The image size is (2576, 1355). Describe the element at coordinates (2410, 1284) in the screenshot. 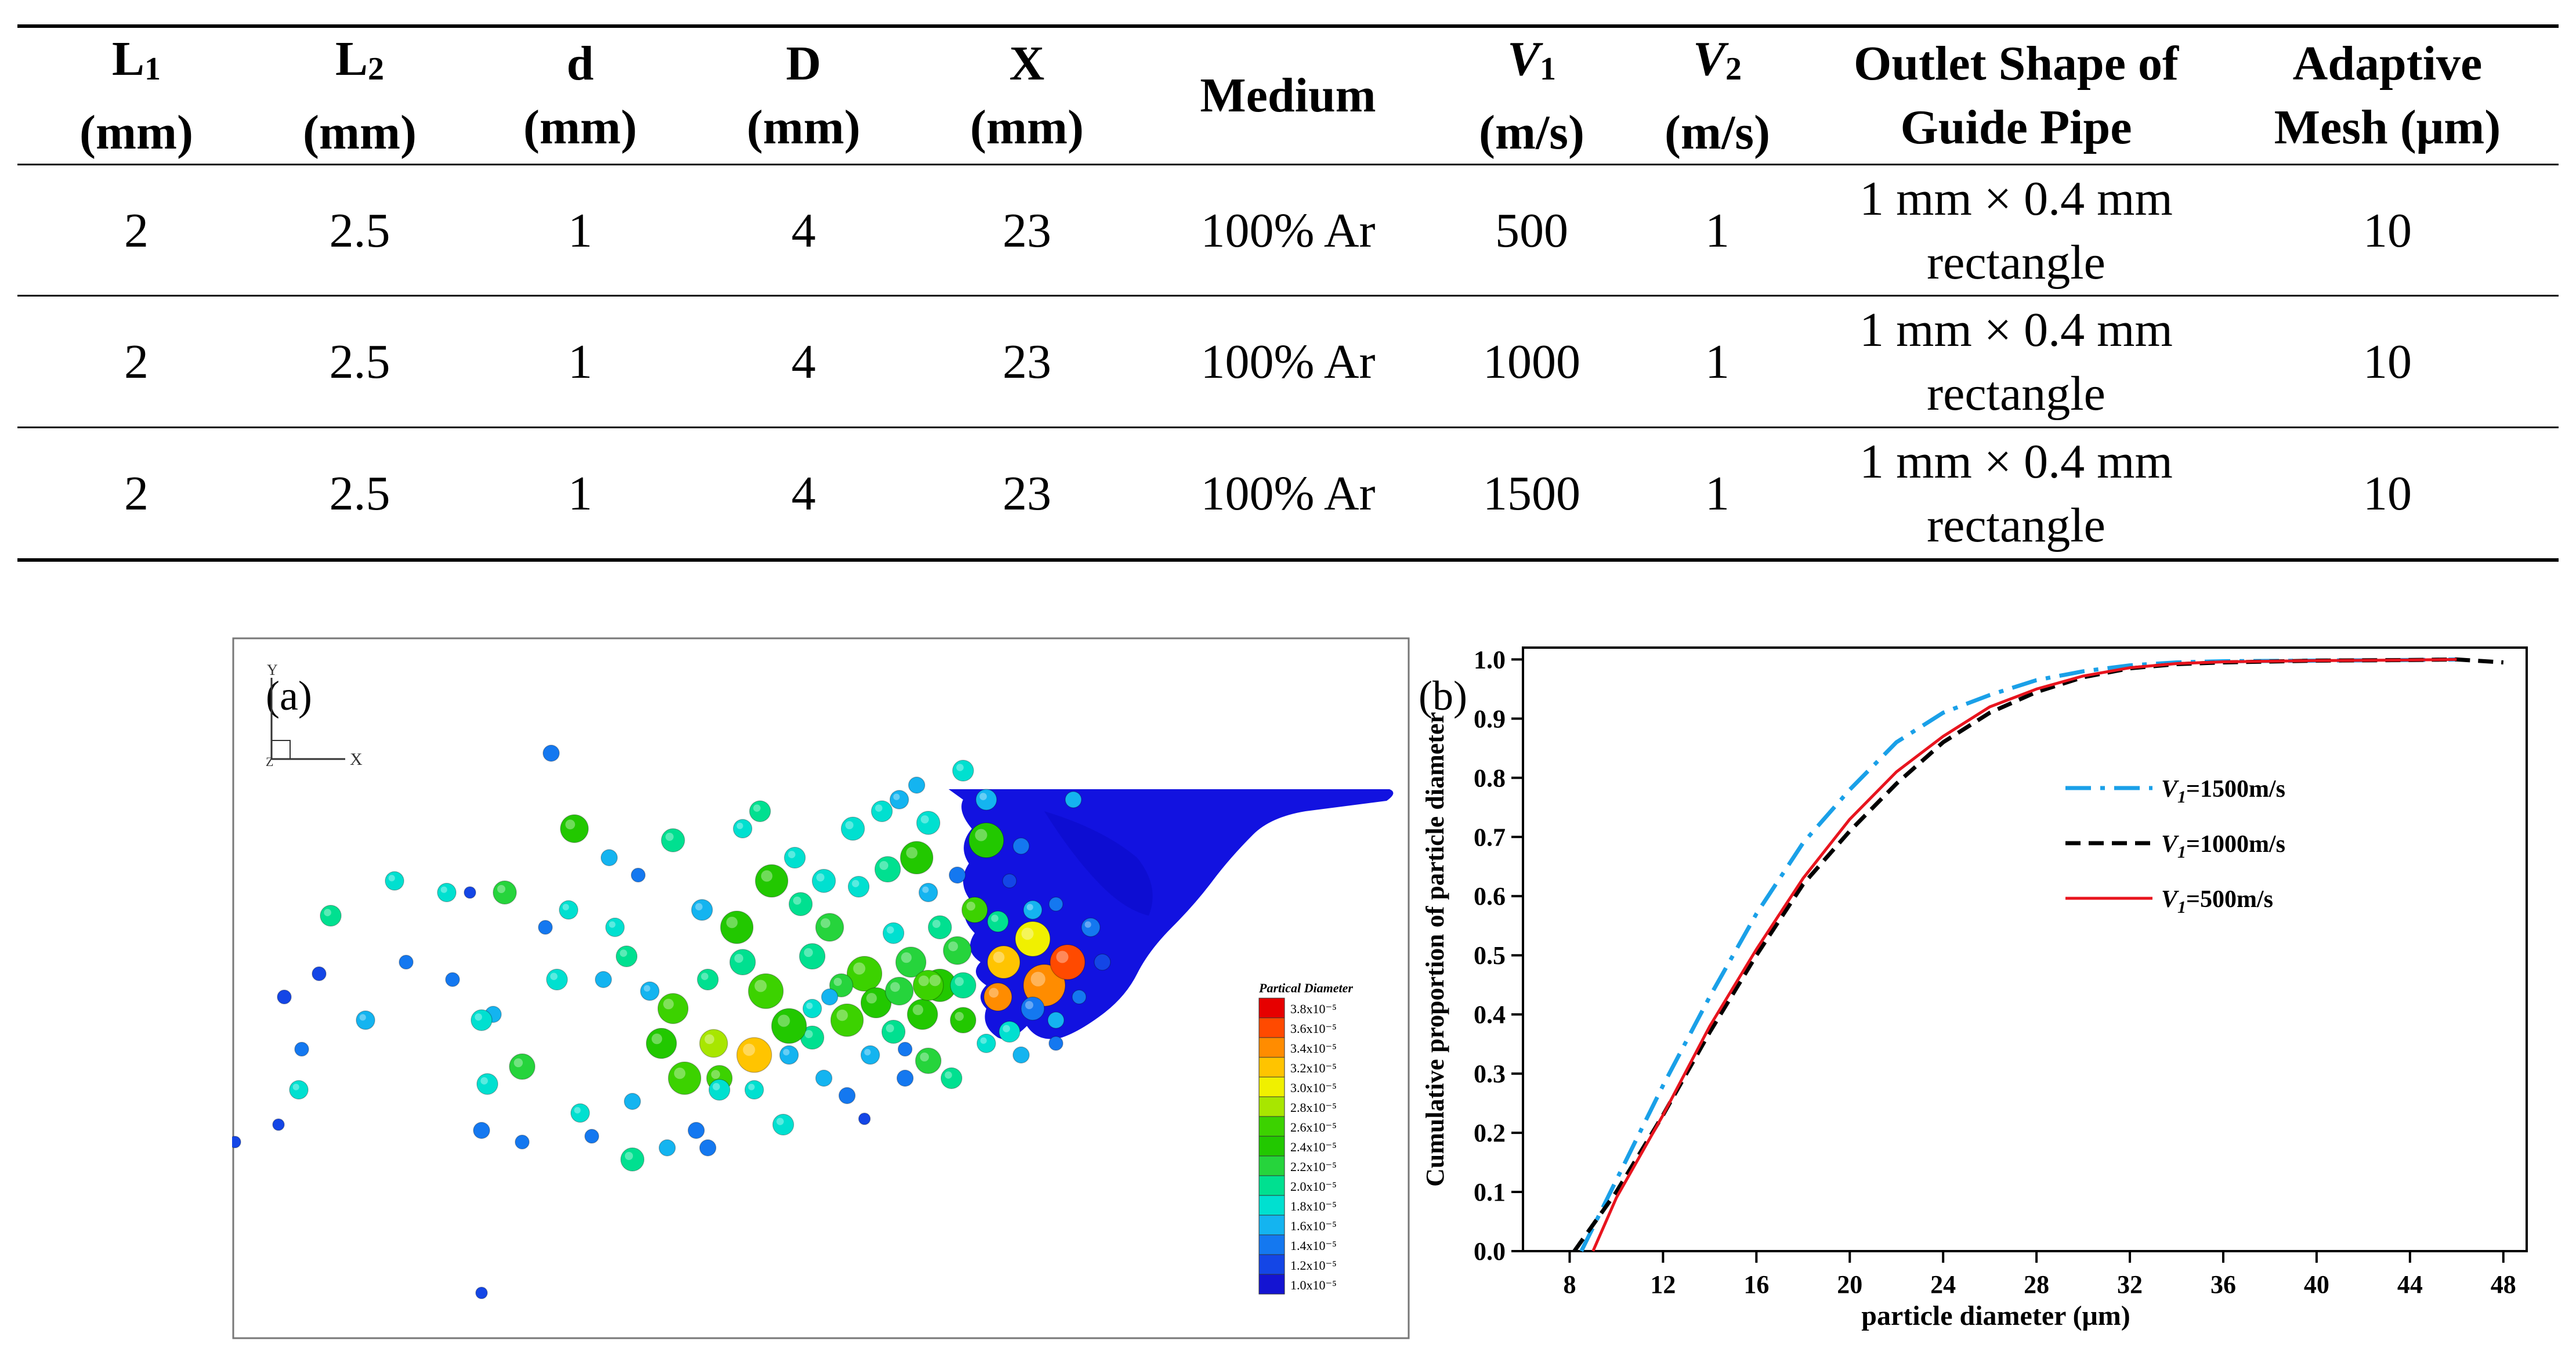

I see `x-tick-label: 44` at that location.